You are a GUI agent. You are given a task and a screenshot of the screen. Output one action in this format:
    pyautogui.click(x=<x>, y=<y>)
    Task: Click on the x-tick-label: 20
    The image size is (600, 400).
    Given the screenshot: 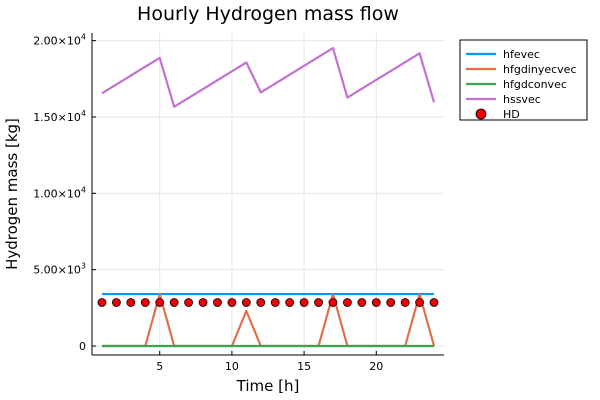 What is the action you would take?
    pyautogui.click(x=376, y=366)
    